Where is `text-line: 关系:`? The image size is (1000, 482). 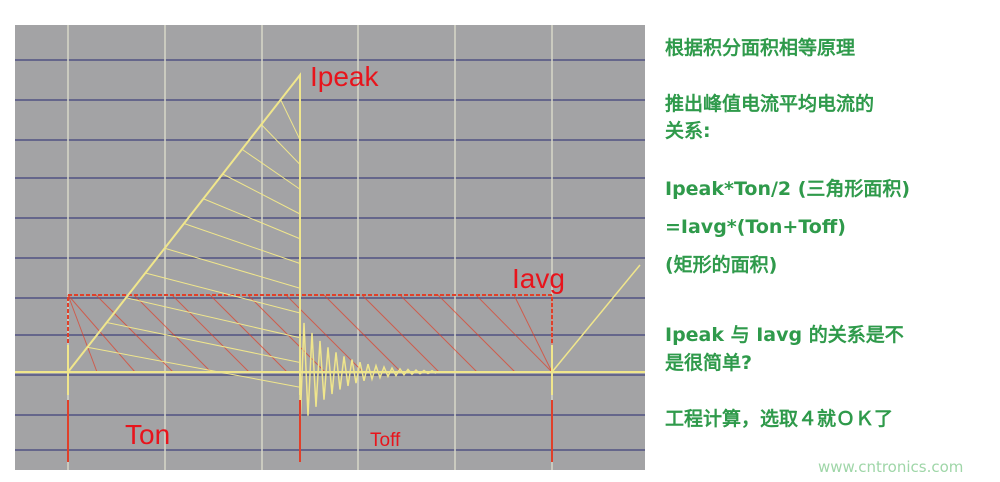 text-line: 关系: is located at coordinates (688, 130).